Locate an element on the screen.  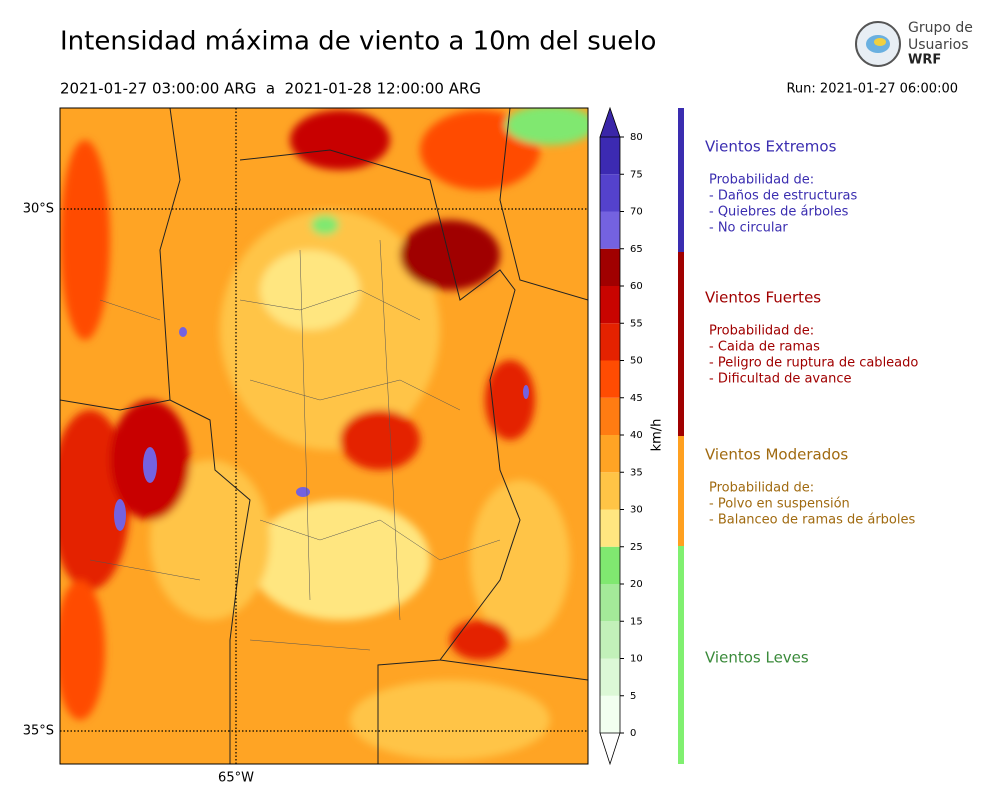
logo: Grupo de Usuarios WRF is located at coordinates (914, 44).